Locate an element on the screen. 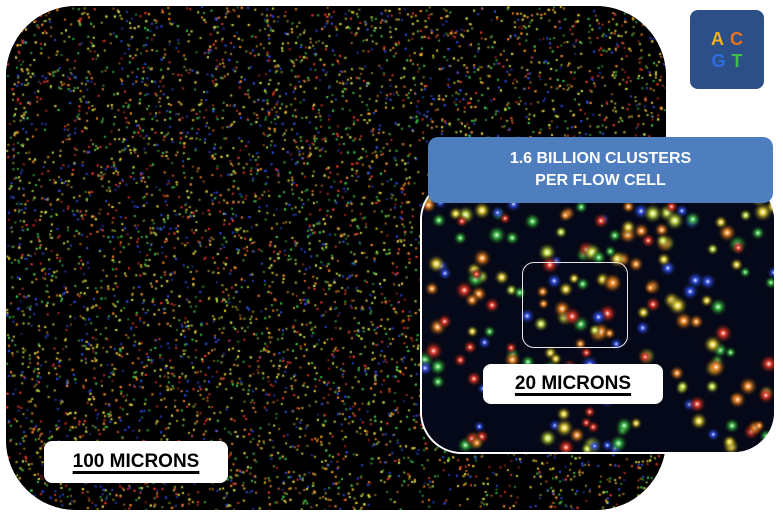 This screenshot has height=517, width=783. scale-text-large: 100 MICRONS is located at coordinates (136, 461).